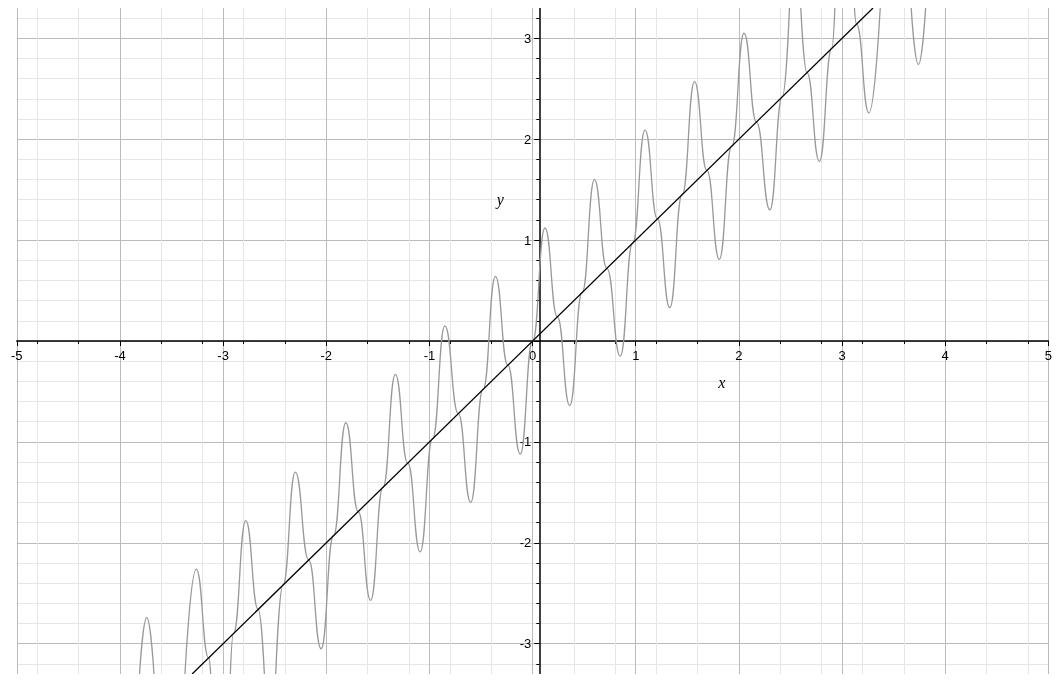 This screenshot has height=682, width=1063. Describe the element at coordinates (326, 355) in the screenshot. I see `x-tick-label: -2` at that location.